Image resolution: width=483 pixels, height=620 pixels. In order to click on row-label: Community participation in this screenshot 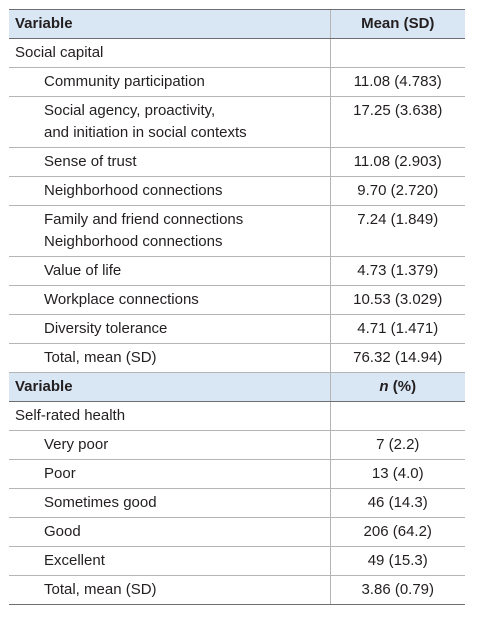, I will do `click(169, 82)`.